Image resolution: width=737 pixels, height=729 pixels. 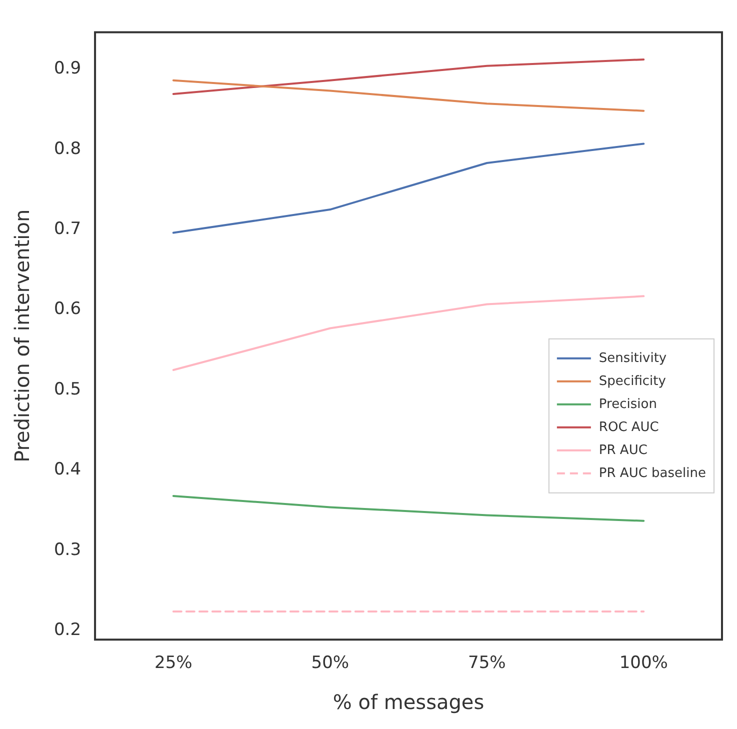 I want to click on legend-label: PR AUC, so click(x=623, y=450).